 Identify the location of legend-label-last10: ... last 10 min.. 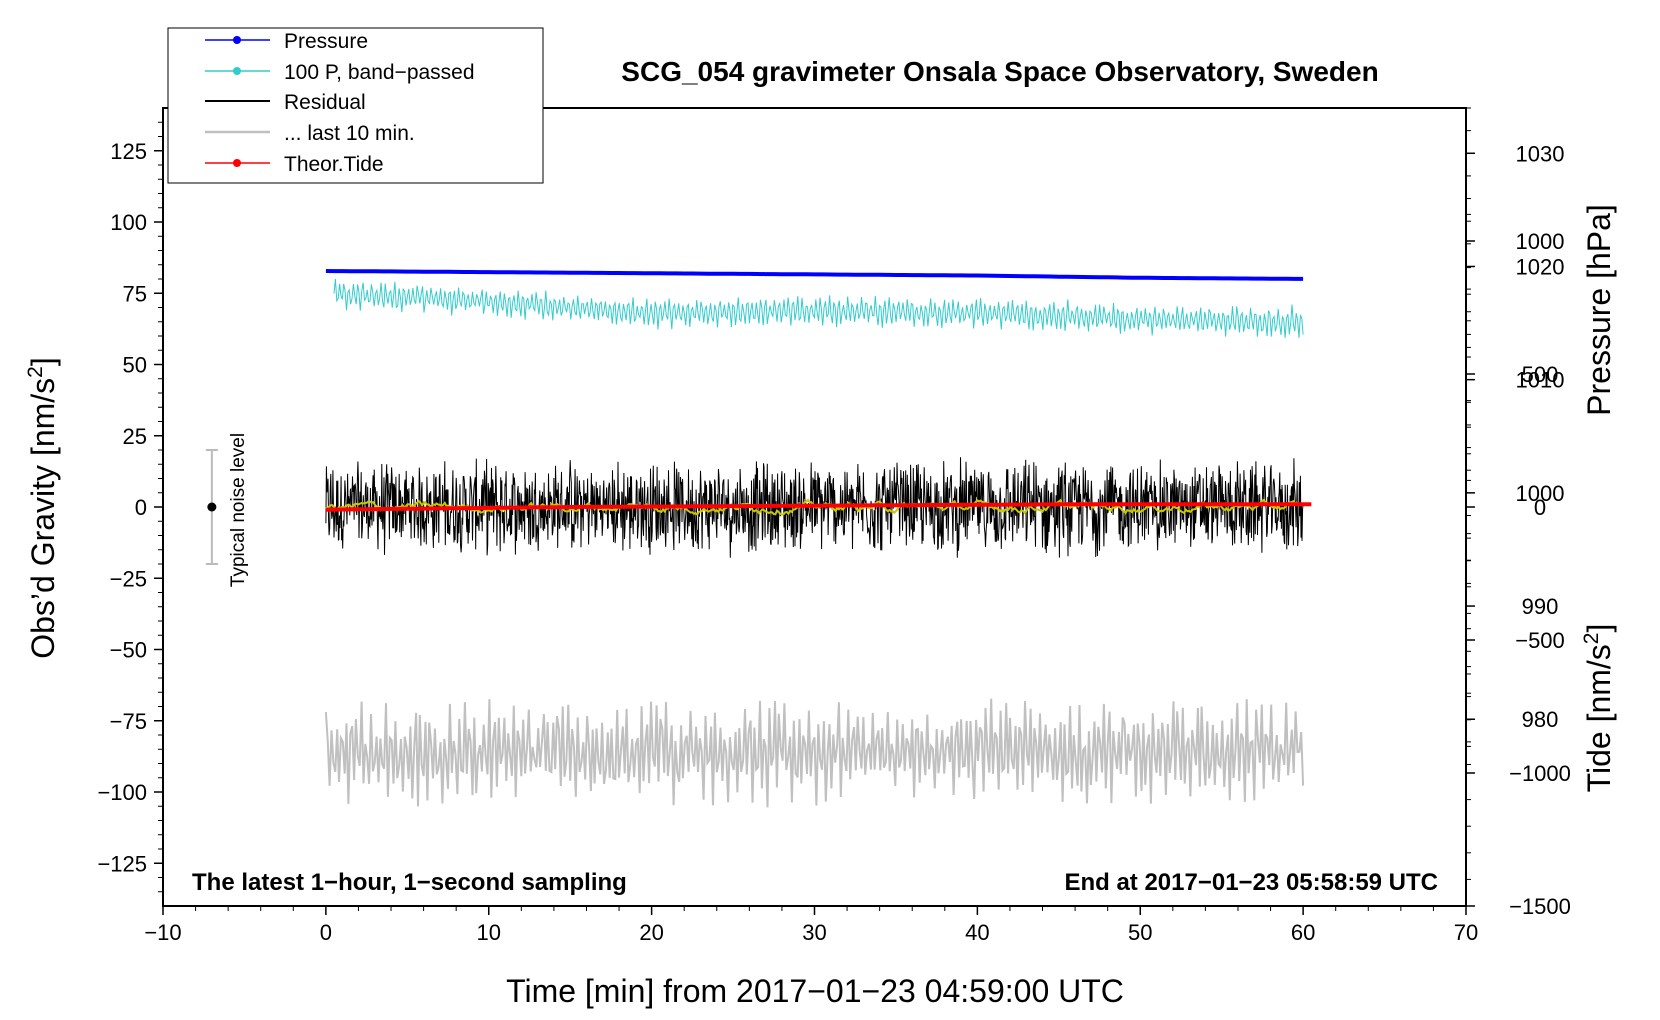
(349, 133).